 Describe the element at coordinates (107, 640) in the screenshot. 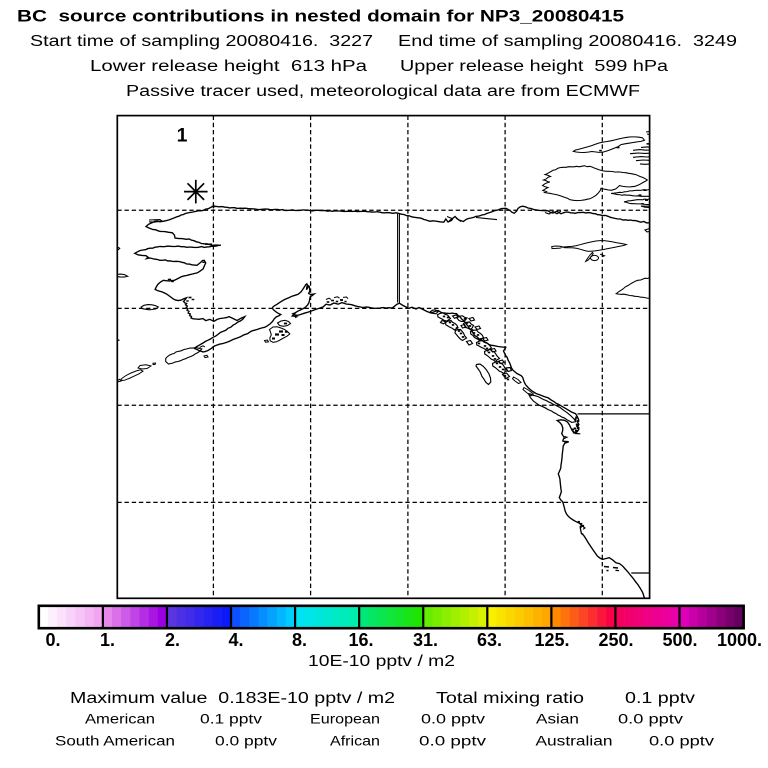

I see `svg-text: 1.` at that location.